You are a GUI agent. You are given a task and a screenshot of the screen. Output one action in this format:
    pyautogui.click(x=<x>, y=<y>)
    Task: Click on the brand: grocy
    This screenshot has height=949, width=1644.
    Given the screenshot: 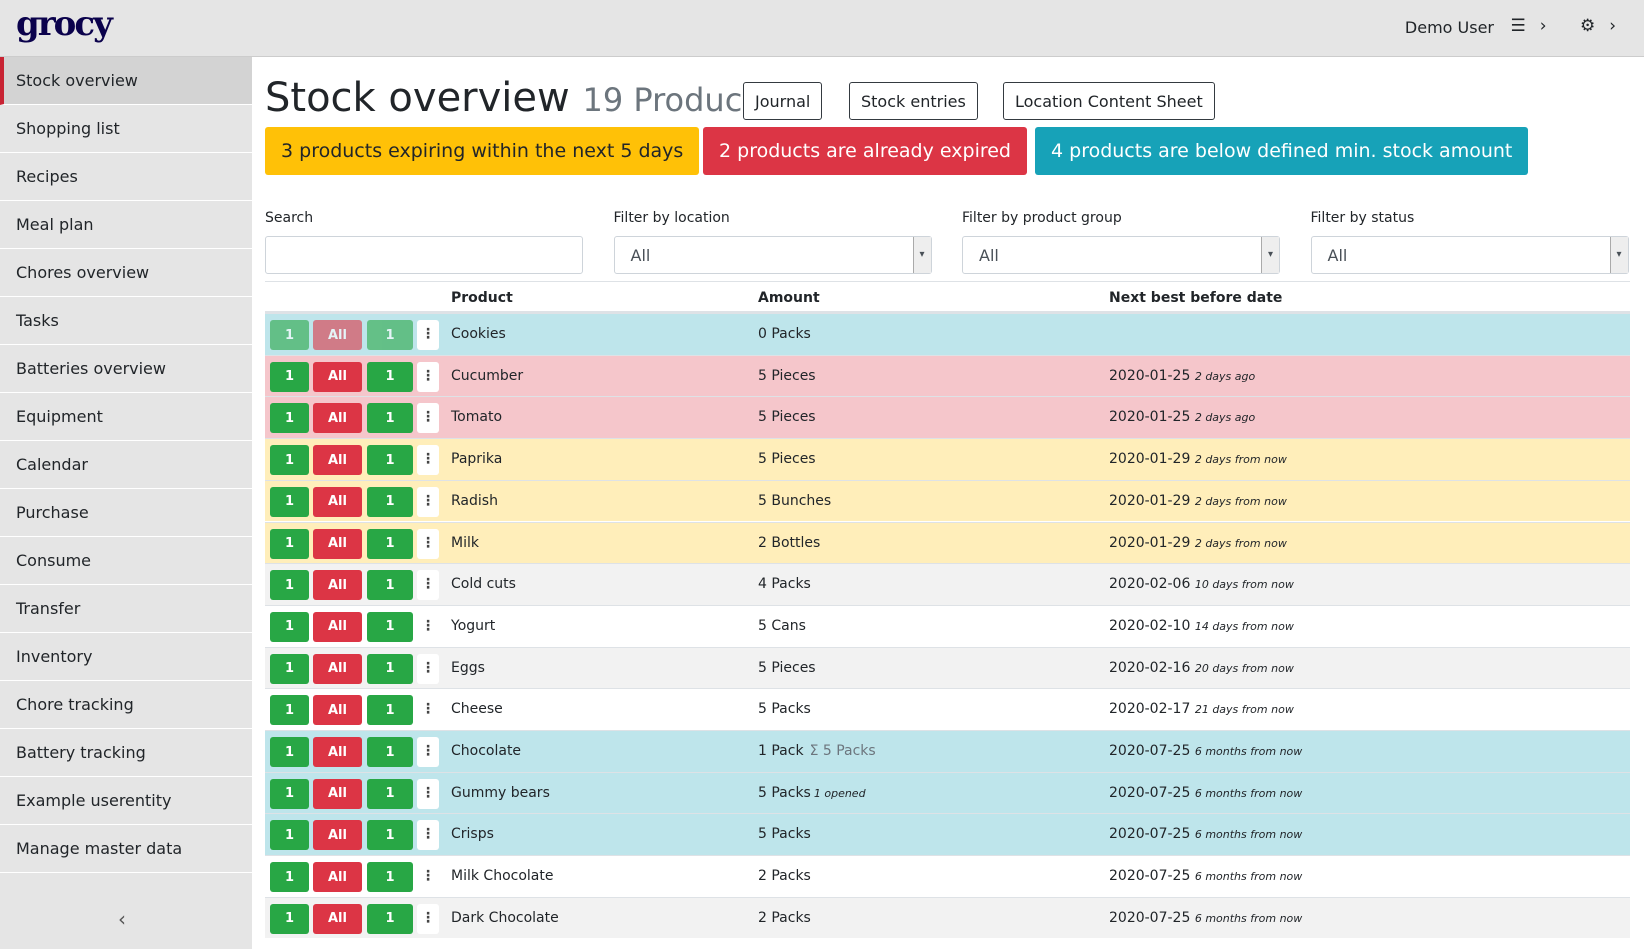 What is the action you would take?
    pyautogui.click(x=64, y=24)
    